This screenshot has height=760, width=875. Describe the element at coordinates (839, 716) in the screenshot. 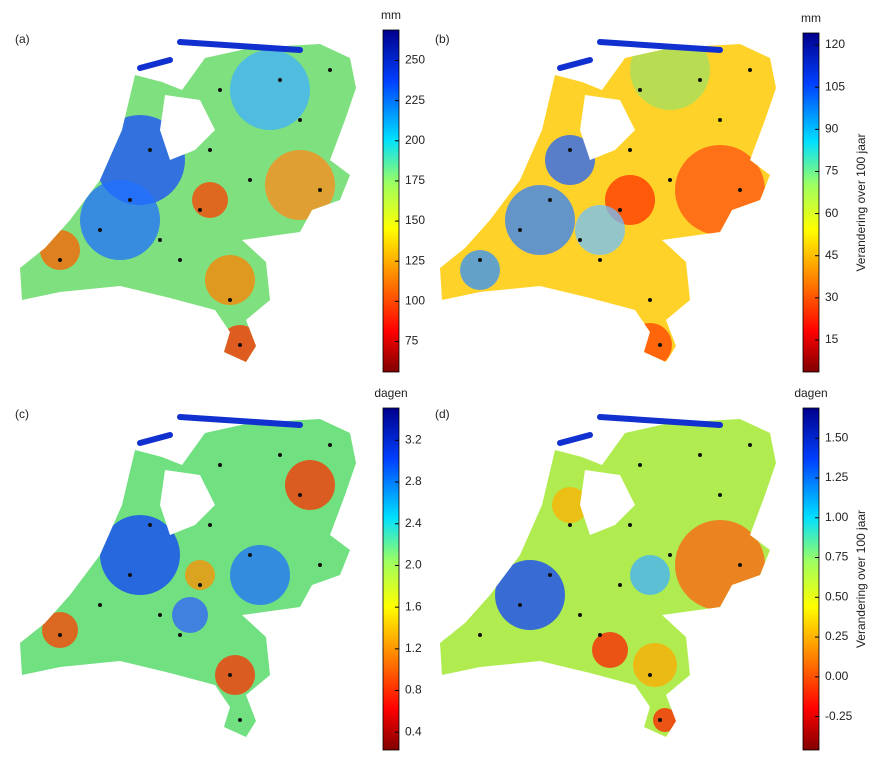

I see `colorbar-tick-label: -0.25` at that location.